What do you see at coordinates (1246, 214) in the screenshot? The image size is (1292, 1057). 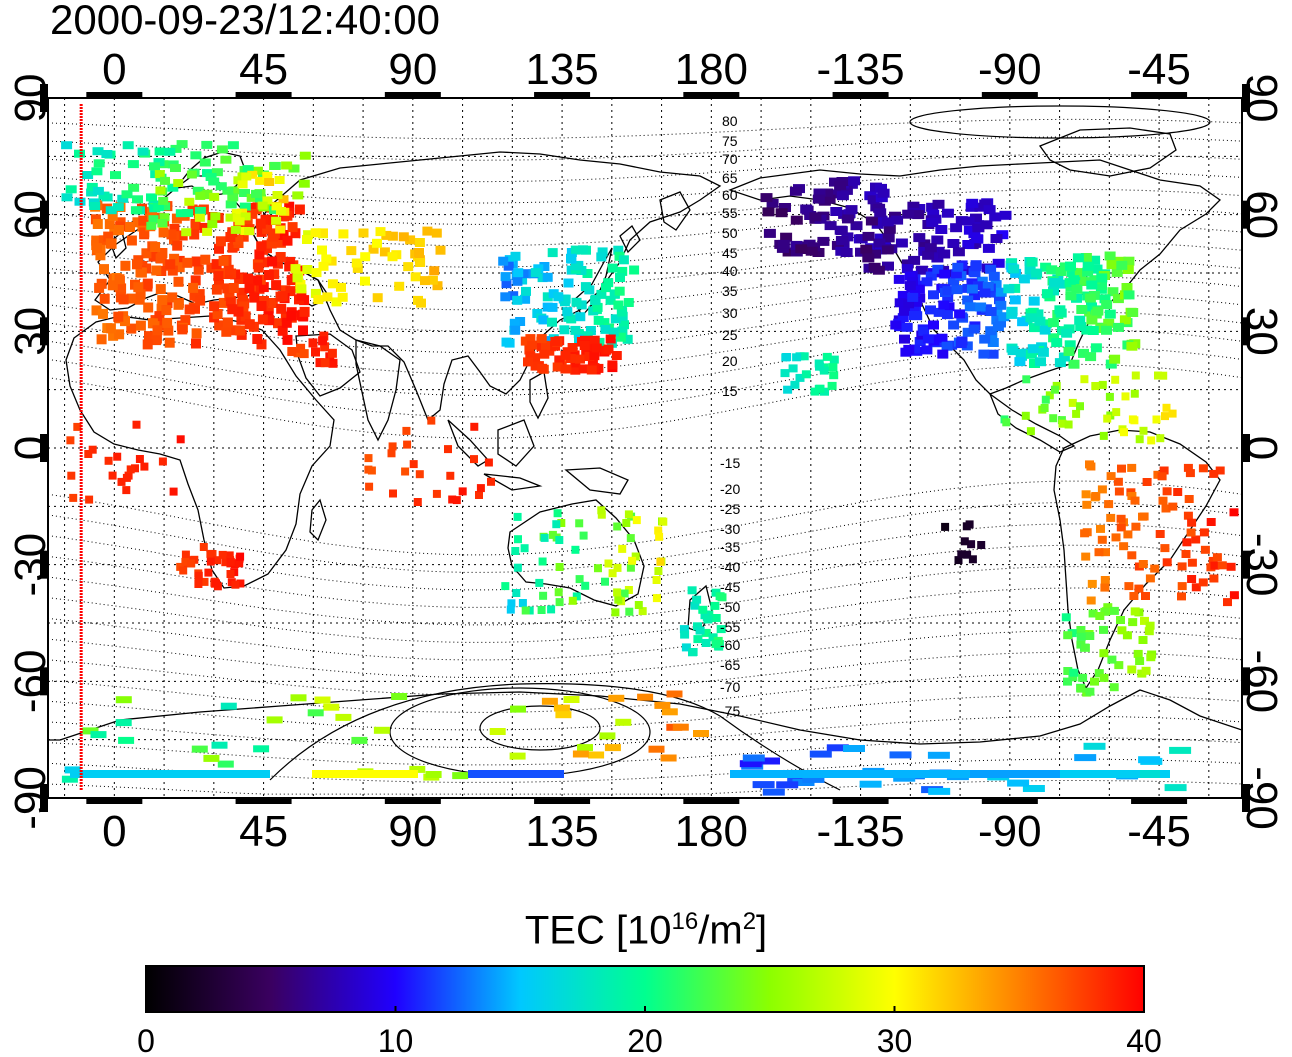 I see `right-tick-bar` at bounding box center [1246, 214].